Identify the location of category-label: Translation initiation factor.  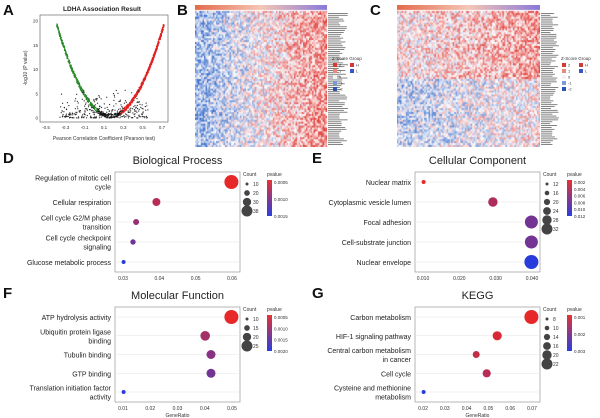
(71, 389).